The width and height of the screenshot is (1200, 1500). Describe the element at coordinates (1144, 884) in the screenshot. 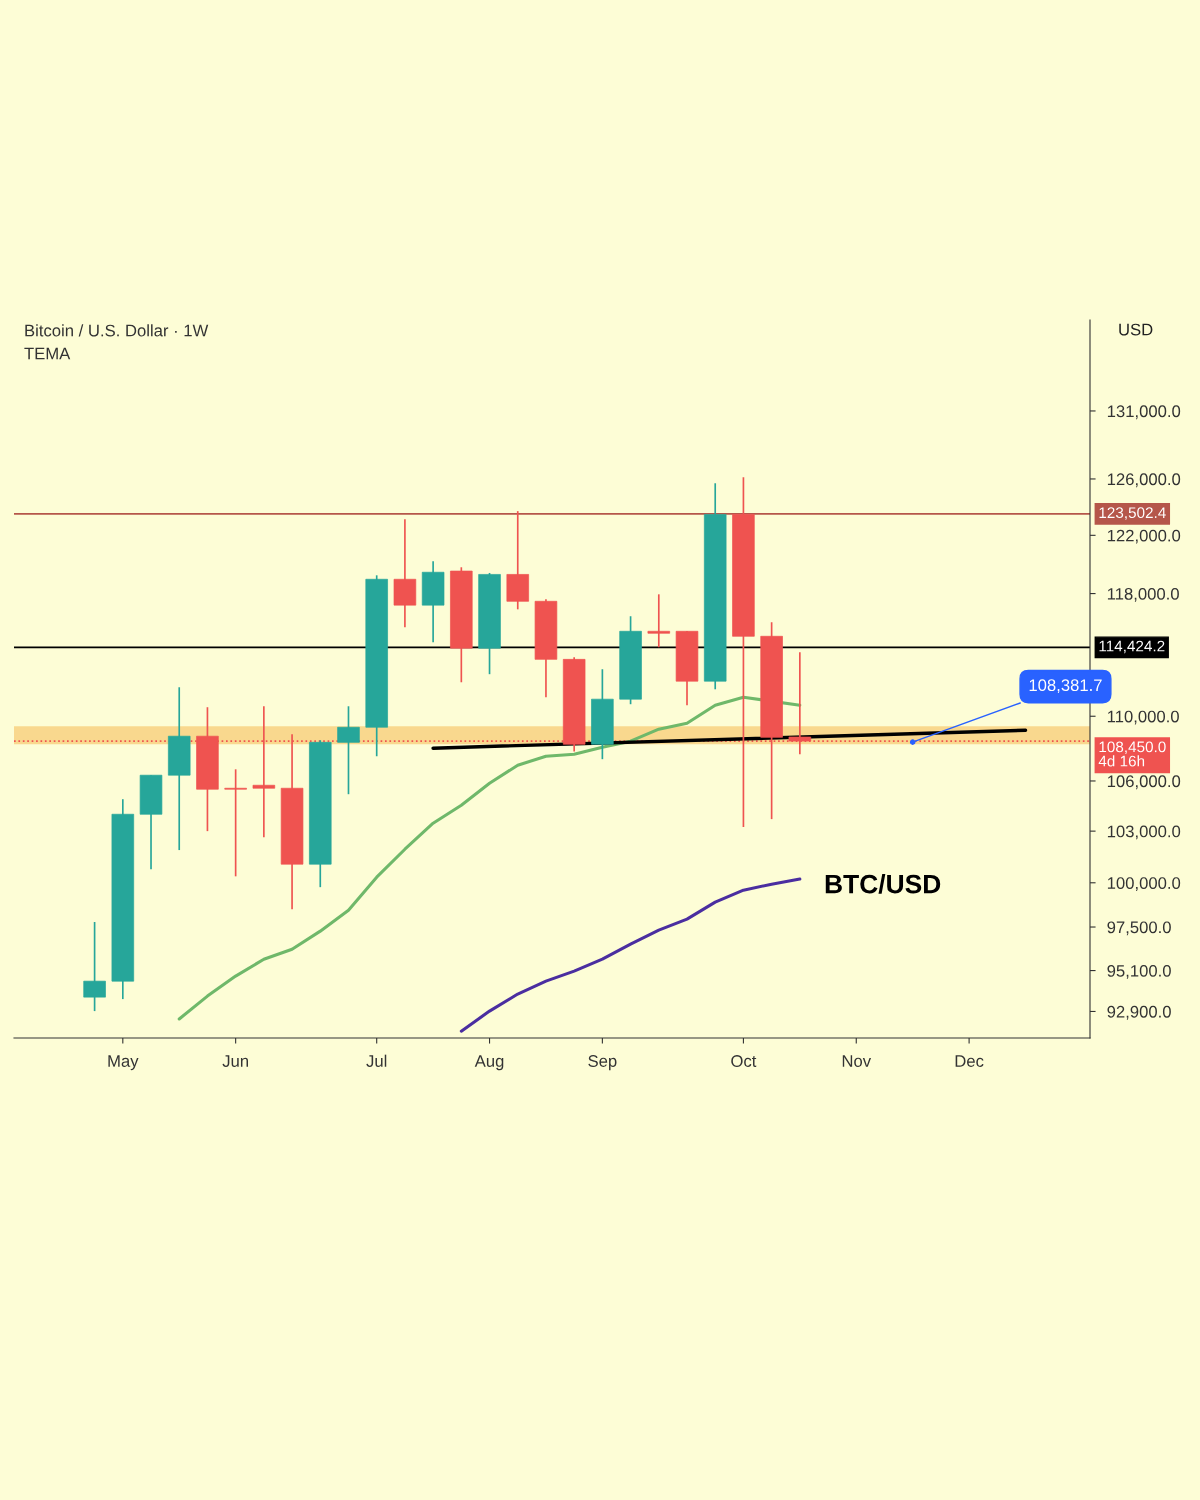

I see `y-tick-label: 100,000.0` at that location.